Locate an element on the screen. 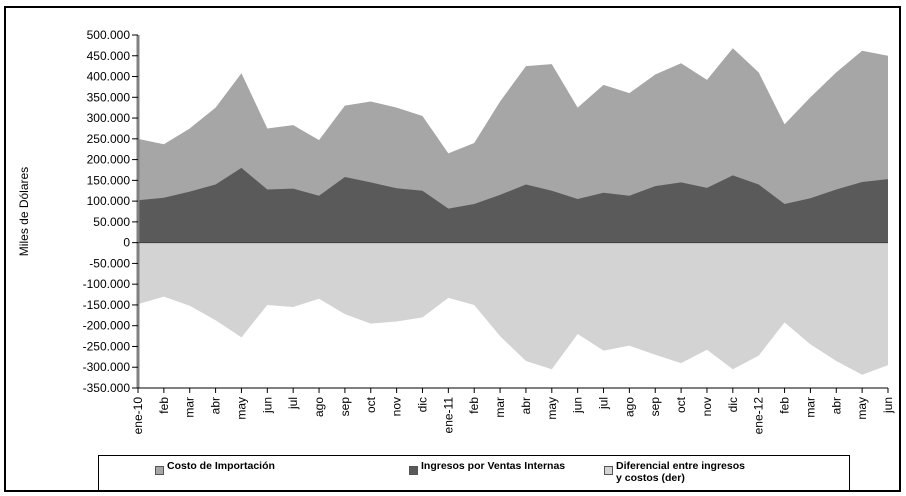  x-tick-label: ene-12 is located at coordinates (759, 416).